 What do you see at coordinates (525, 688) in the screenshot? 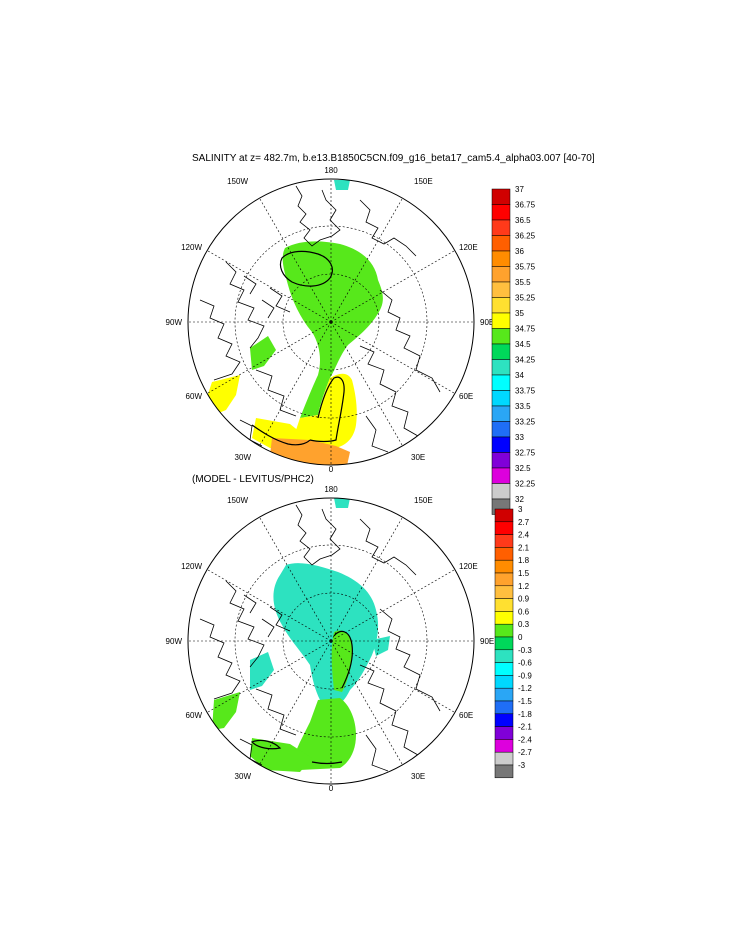
I see `colorbar-label: -1.2` at bounding box center [525, 688].